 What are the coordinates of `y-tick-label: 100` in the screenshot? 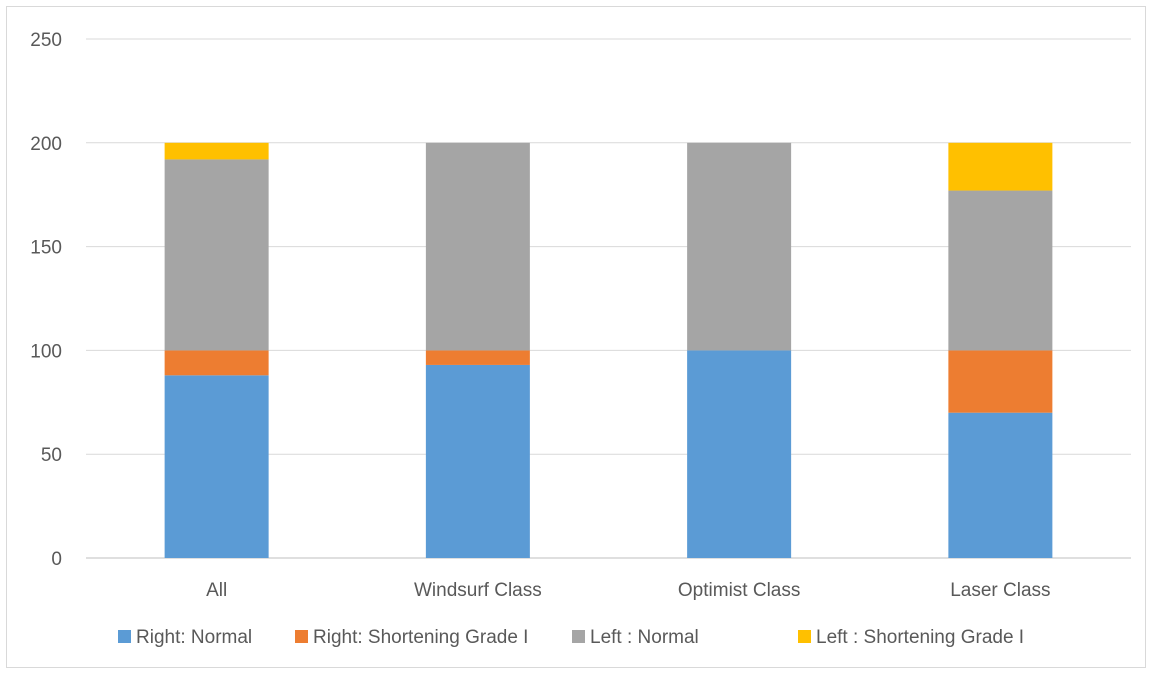 It's located at (46, 351).